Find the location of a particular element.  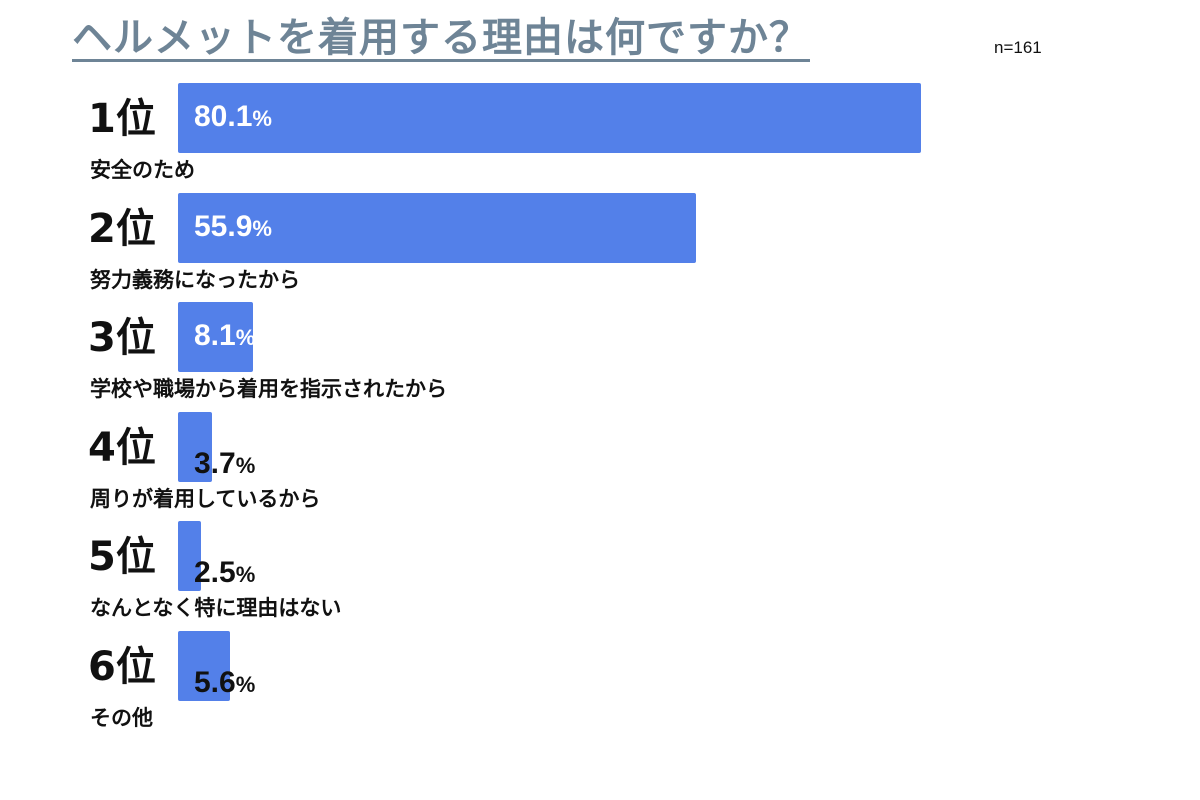

category-label: なんとなく特に理由はない is located at coordinates (216, 608).